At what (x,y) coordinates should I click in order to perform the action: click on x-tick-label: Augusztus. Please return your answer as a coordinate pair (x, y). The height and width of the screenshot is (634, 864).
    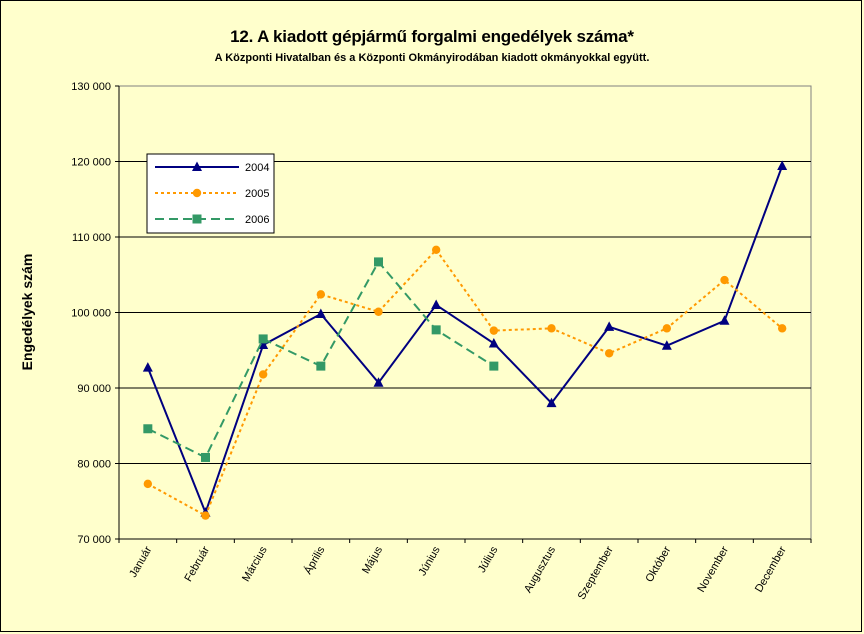
    Looking at the image, I should click on (540, 569).